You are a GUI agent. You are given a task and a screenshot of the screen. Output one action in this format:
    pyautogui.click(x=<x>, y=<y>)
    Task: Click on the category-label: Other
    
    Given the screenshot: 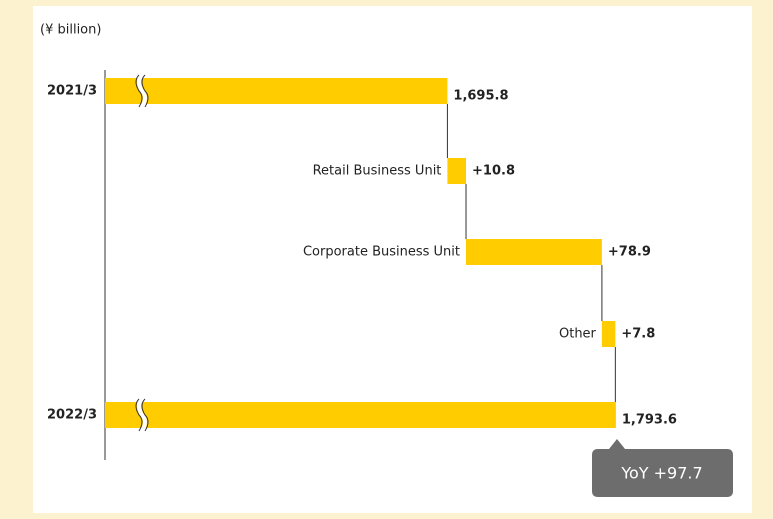 What is the action you would take?
    pyautogui.click(x=578, y=334)
    